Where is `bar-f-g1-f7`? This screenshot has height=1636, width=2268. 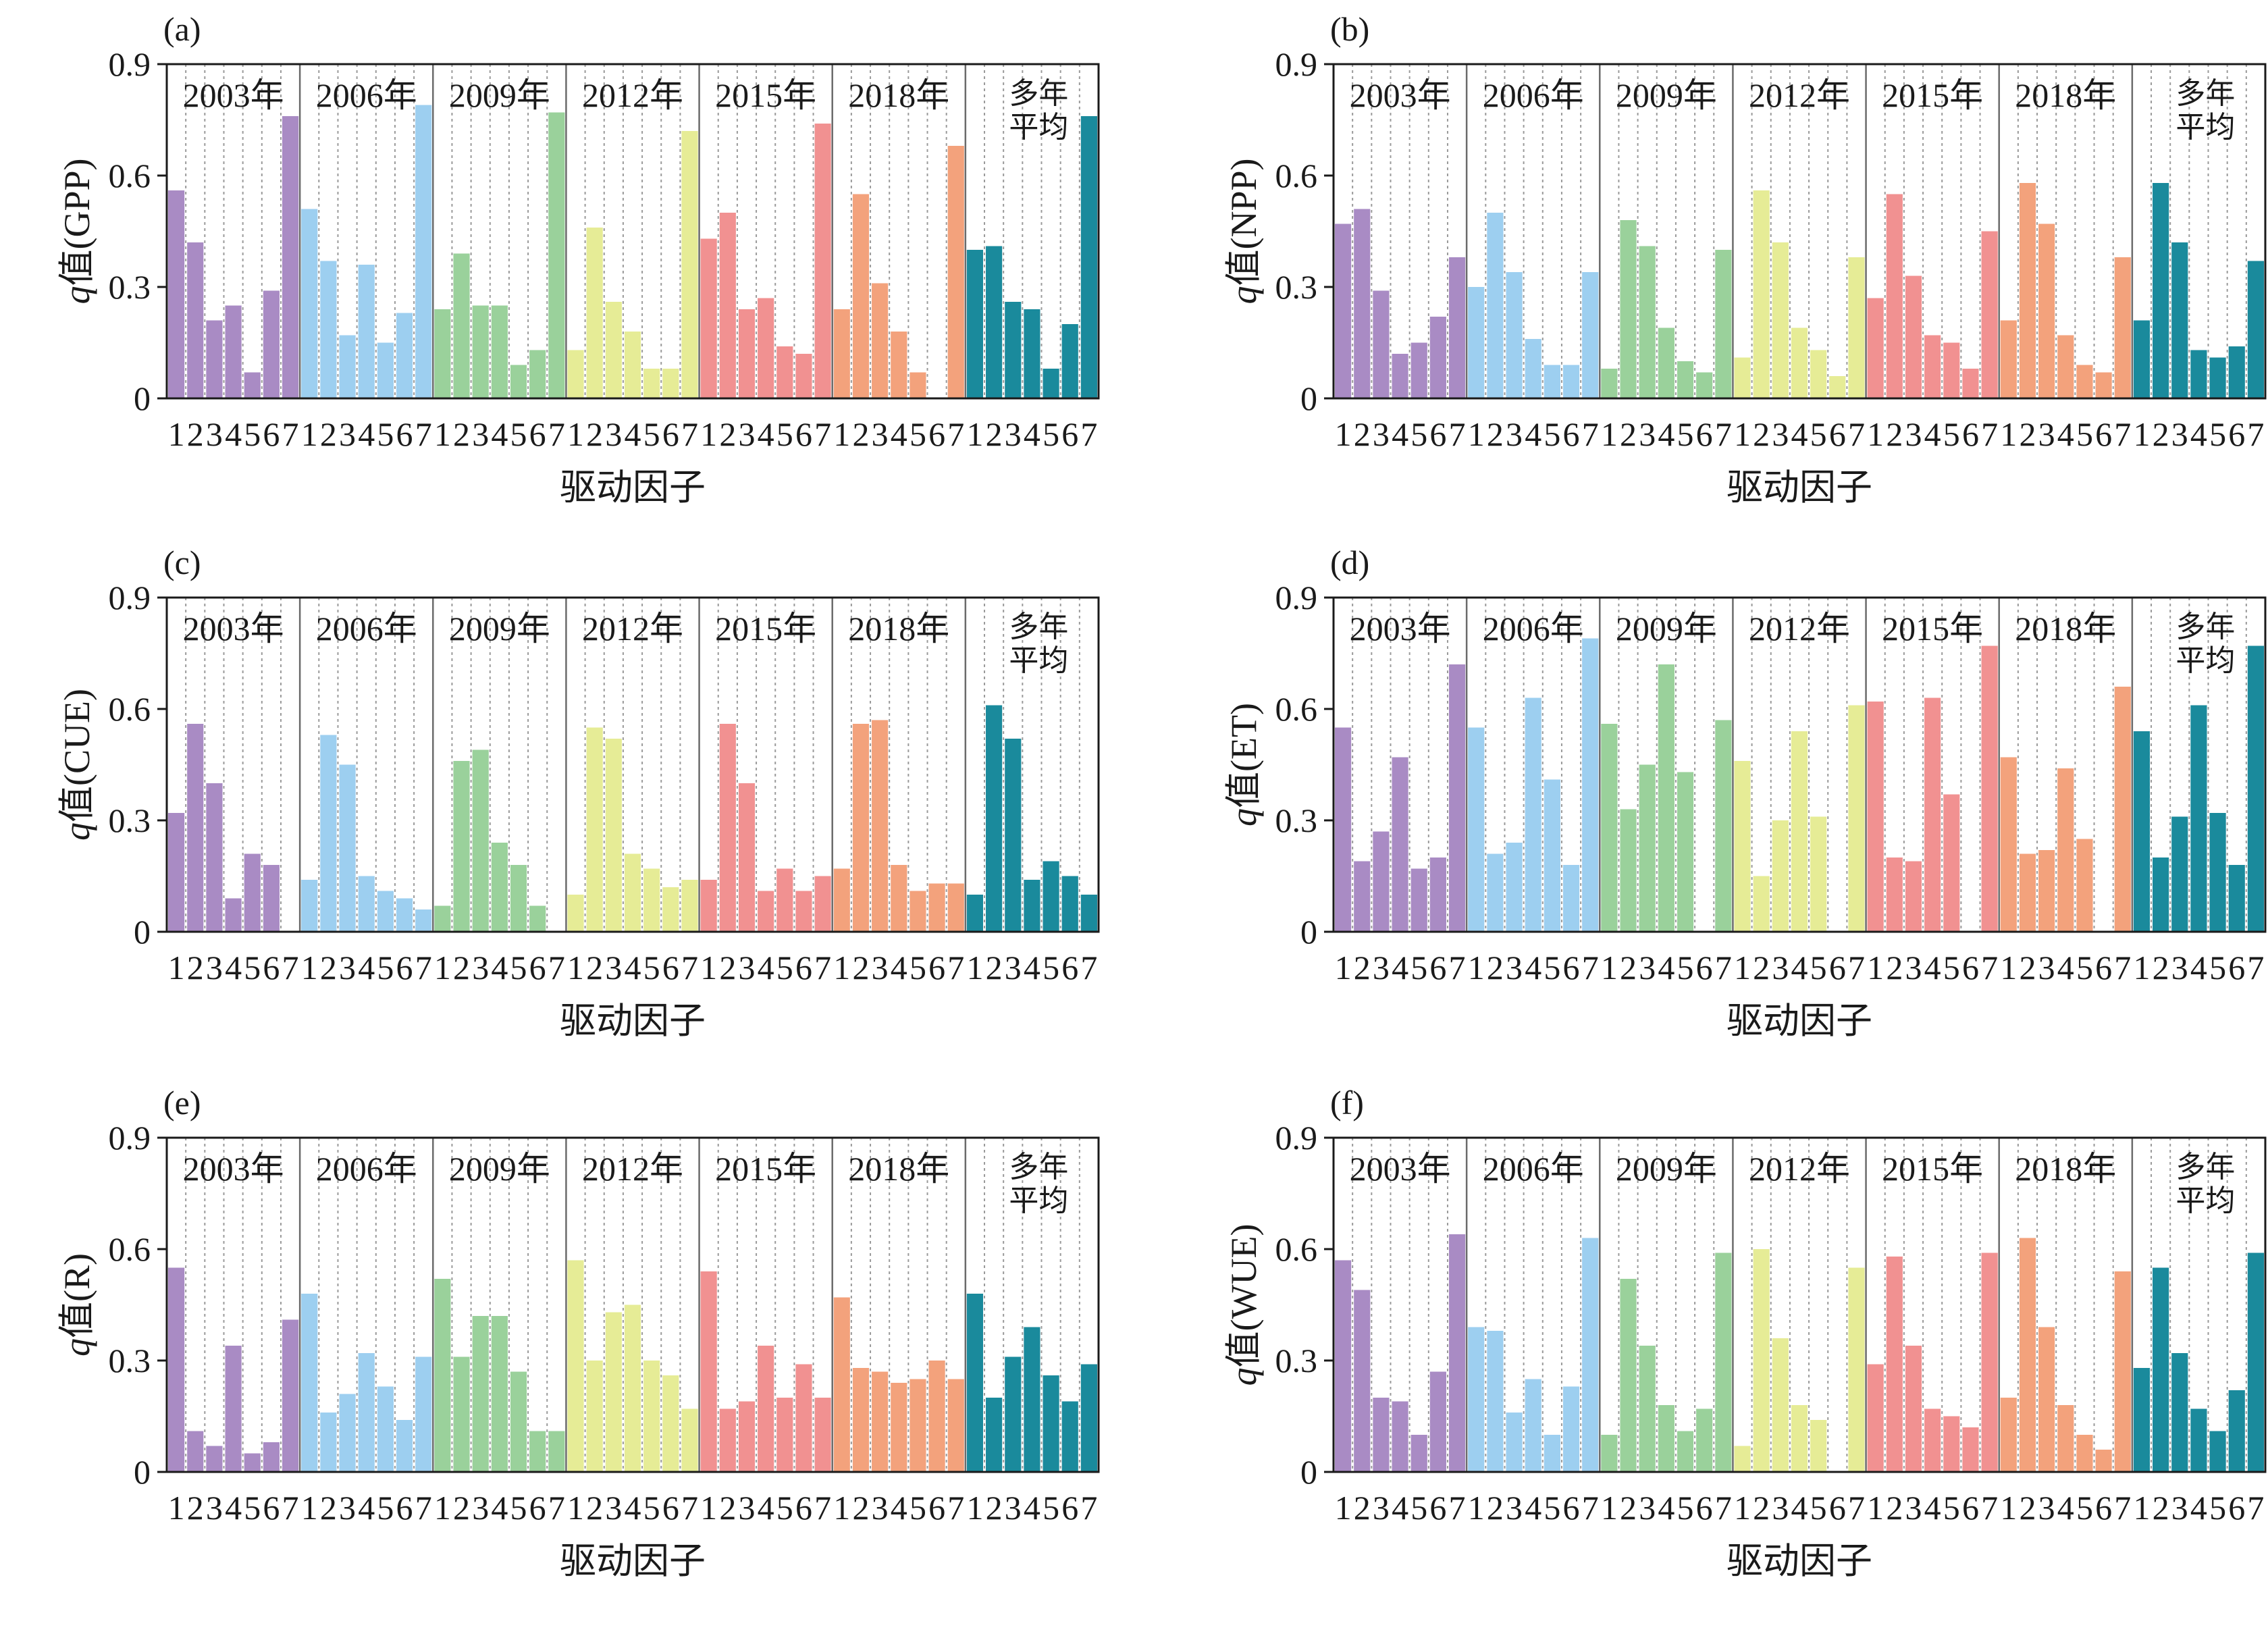 bar-f-g1-f7 is located at coordinates (1457, 1353).